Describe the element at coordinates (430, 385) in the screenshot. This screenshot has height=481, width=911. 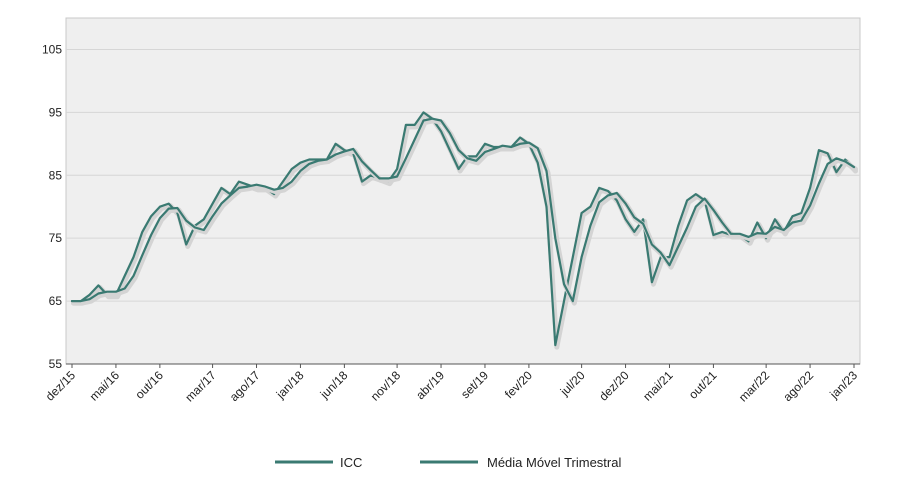
I see `x-tick-label: abr/19` at that location.